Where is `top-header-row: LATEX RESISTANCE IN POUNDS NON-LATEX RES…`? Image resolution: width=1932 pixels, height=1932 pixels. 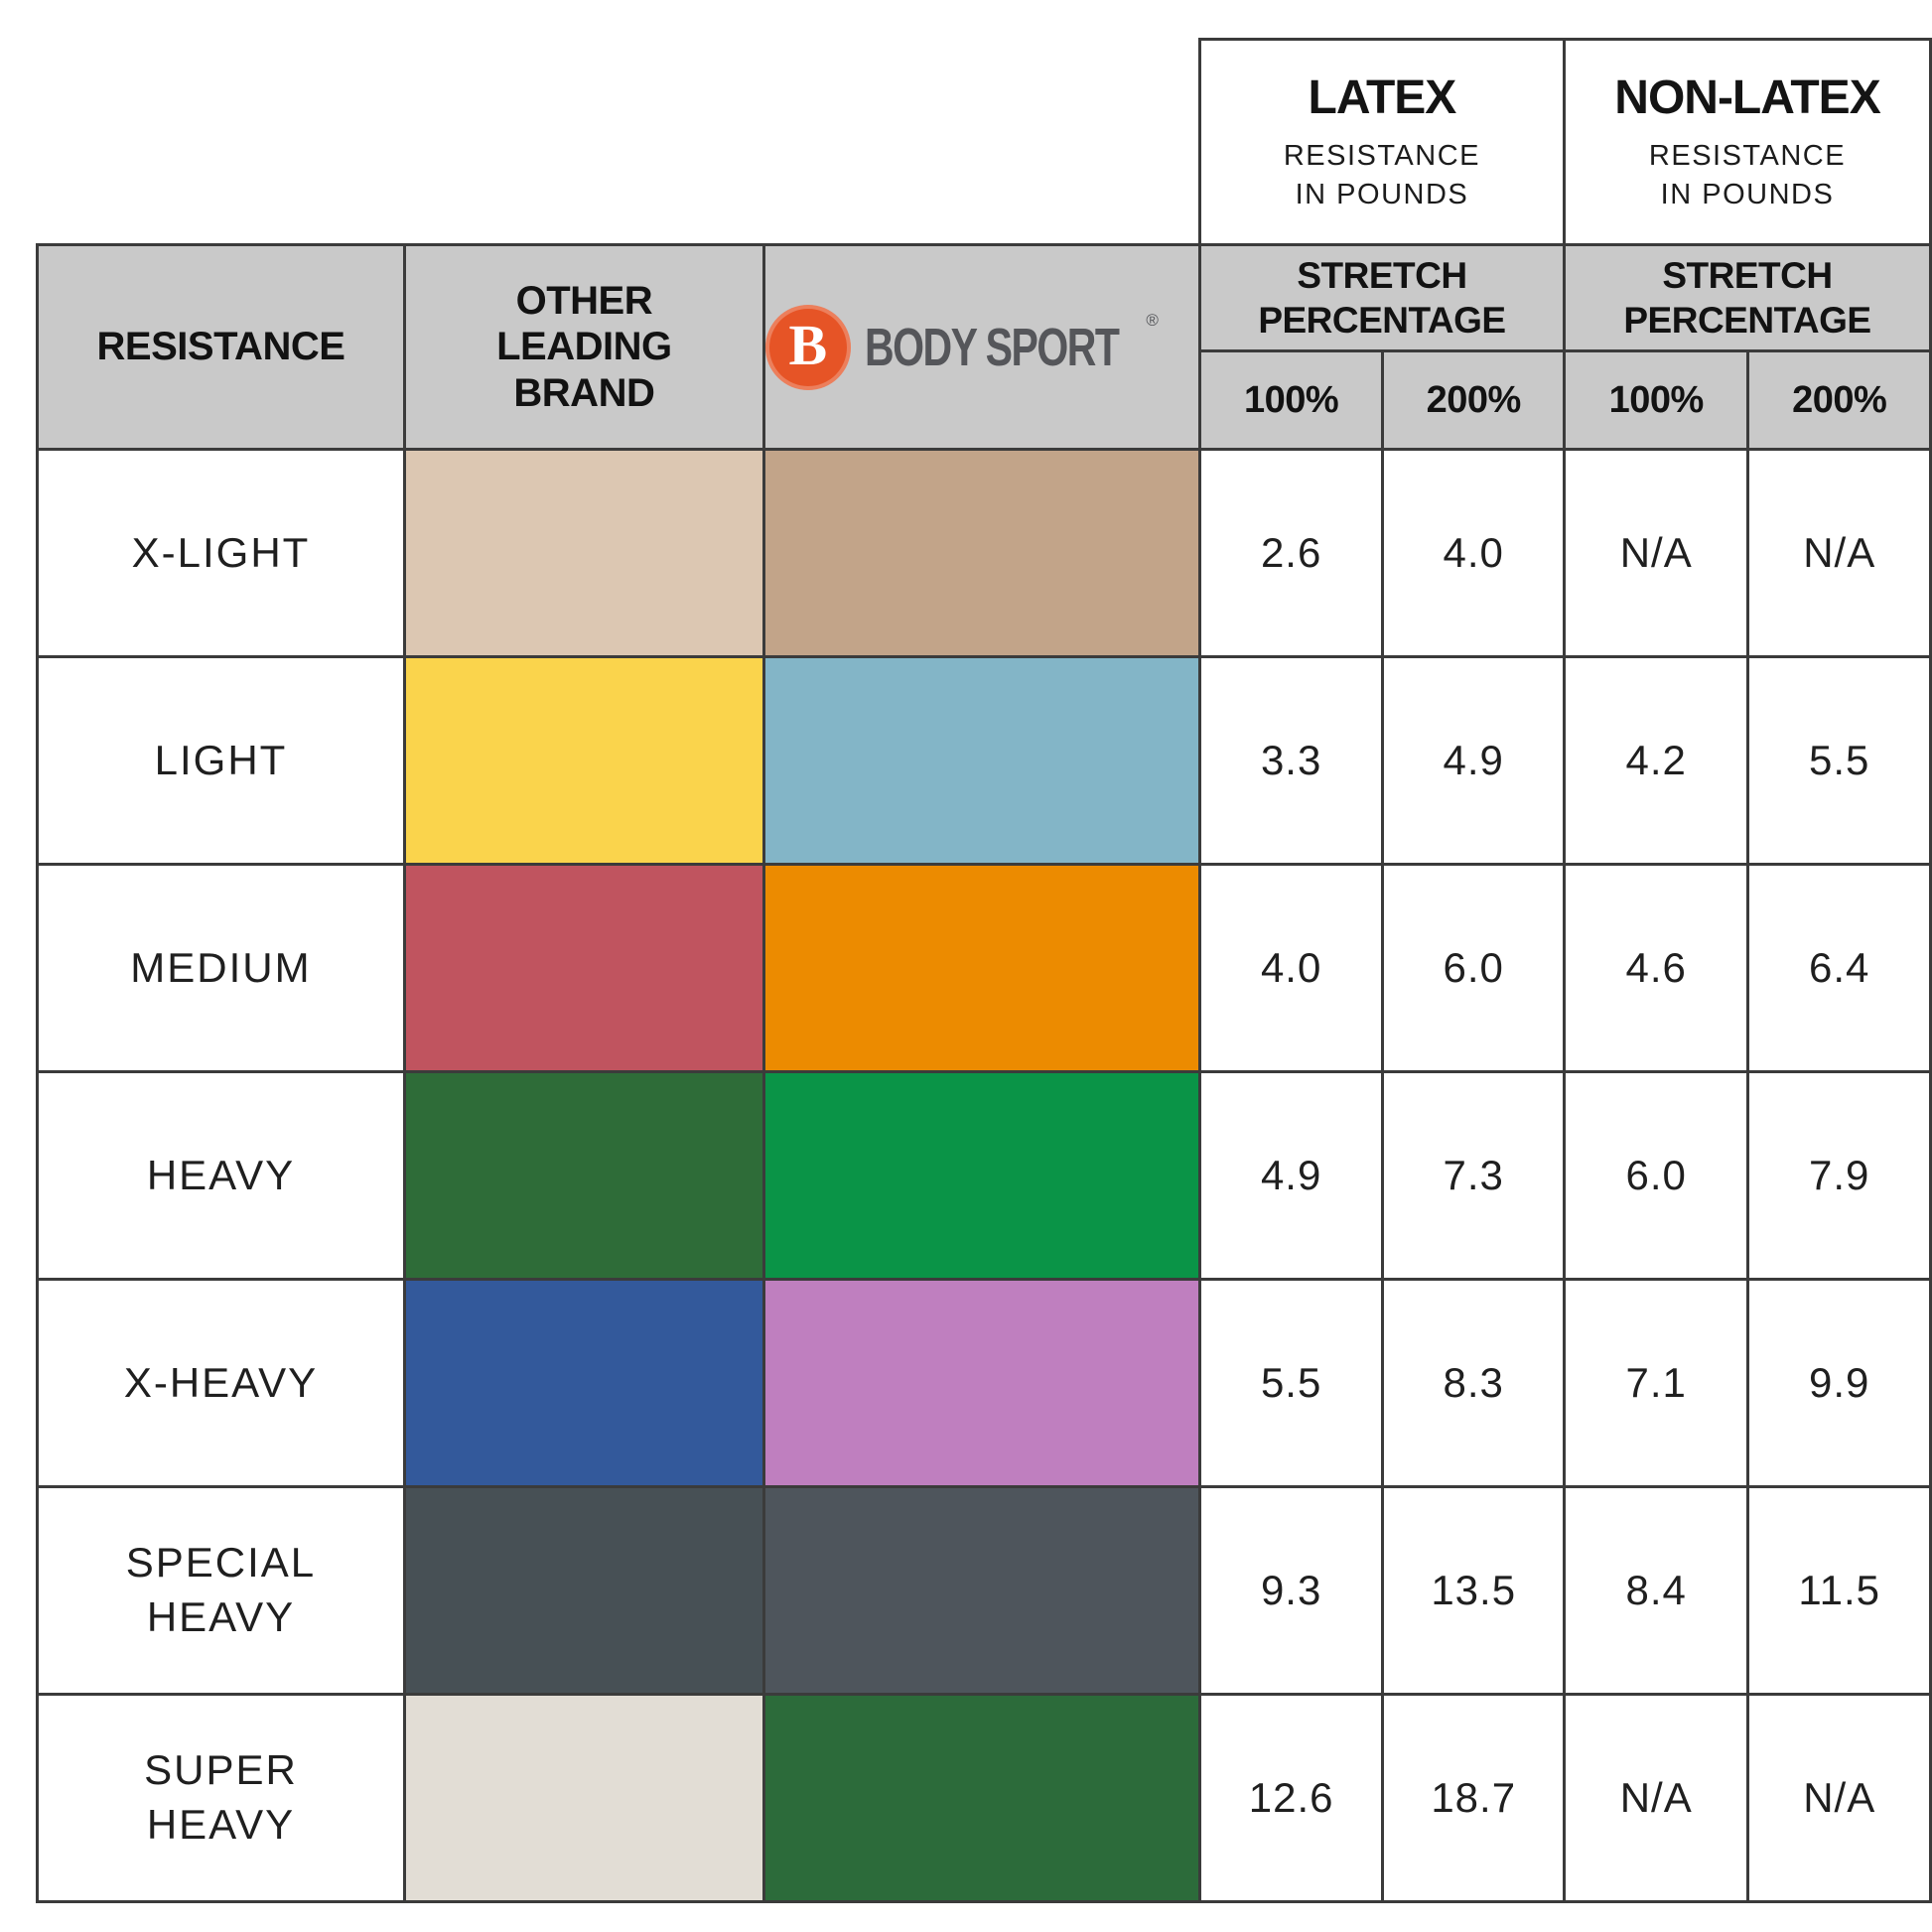
top-header-row: LATEX RESISTANCE IN POUNDS NON-LATEX RES… is located at coordinates (984, 142).